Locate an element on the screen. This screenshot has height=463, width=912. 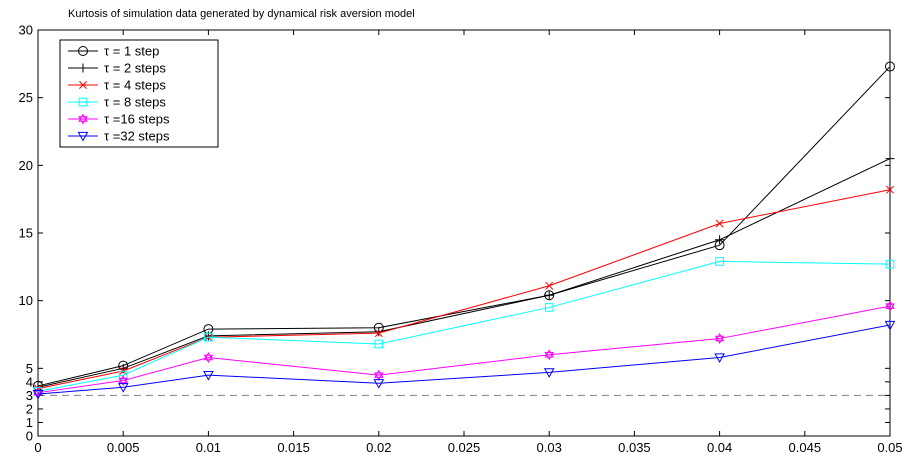
y-tick-label: 3 is located at coordinates (29, 395).